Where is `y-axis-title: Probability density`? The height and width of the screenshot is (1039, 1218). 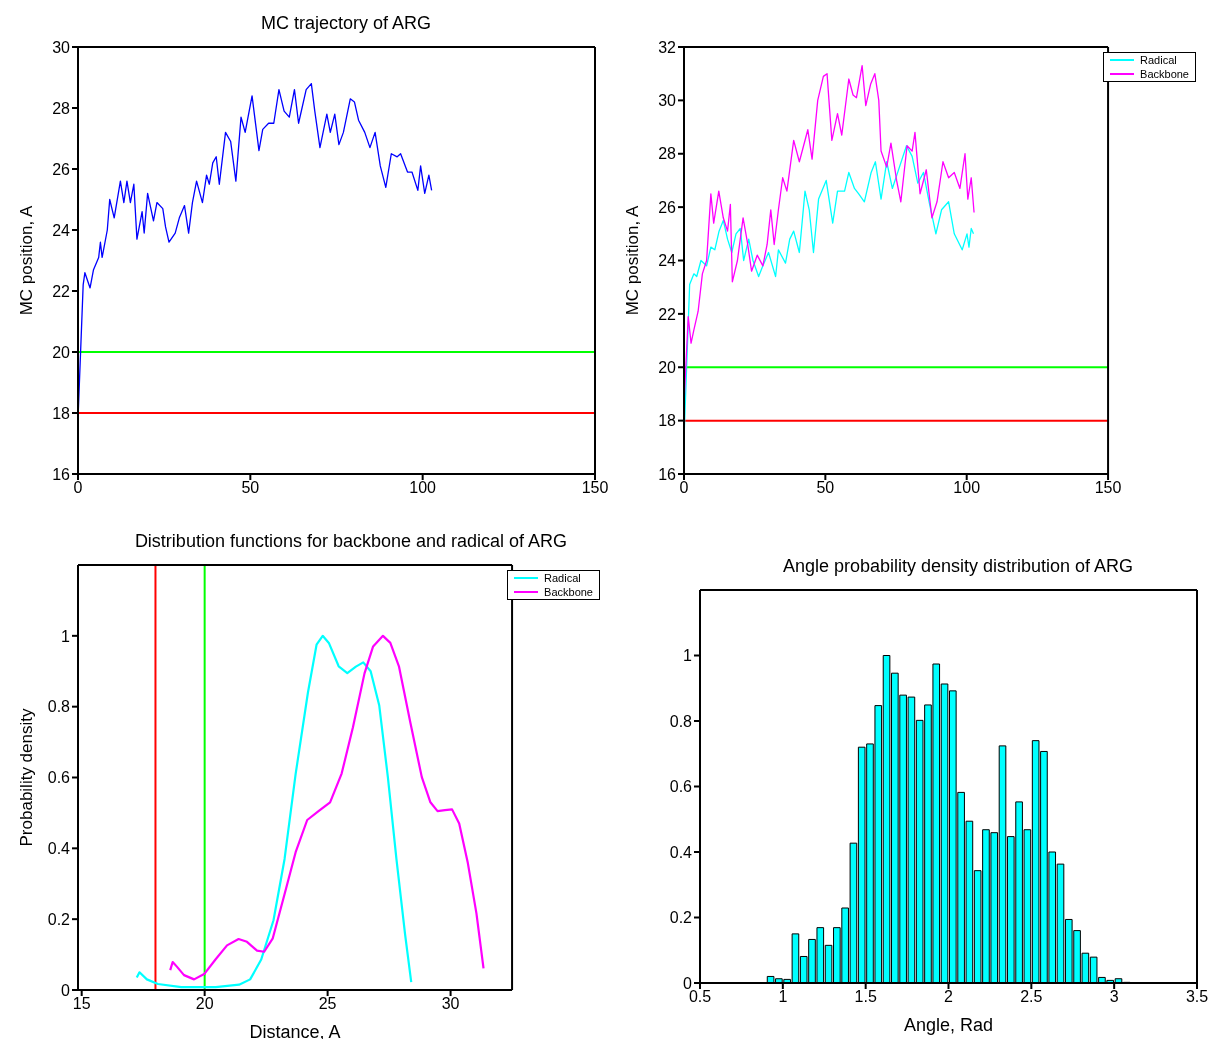
y-axis-title: Probability density is located at coordinates (27, 777).